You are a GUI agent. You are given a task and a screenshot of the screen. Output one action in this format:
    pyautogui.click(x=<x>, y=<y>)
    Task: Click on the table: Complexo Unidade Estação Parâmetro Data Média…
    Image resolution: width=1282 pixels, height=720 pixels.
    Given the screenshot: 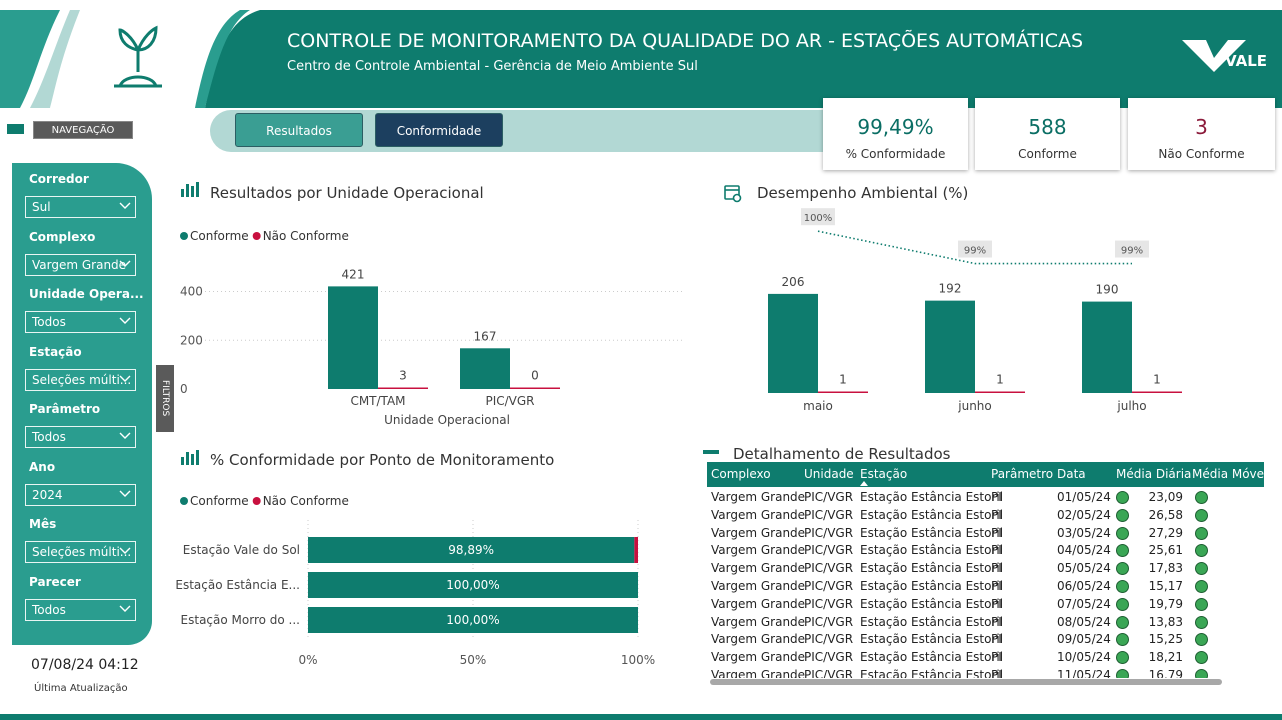 What is the action you would take?
    pyautogui.click(x=985, y=570)
    